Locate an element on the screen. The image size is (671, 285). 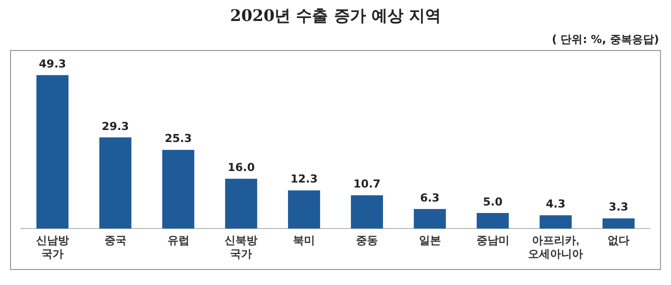
x-tick-label: 중국 is located at coordinates (115, 241).